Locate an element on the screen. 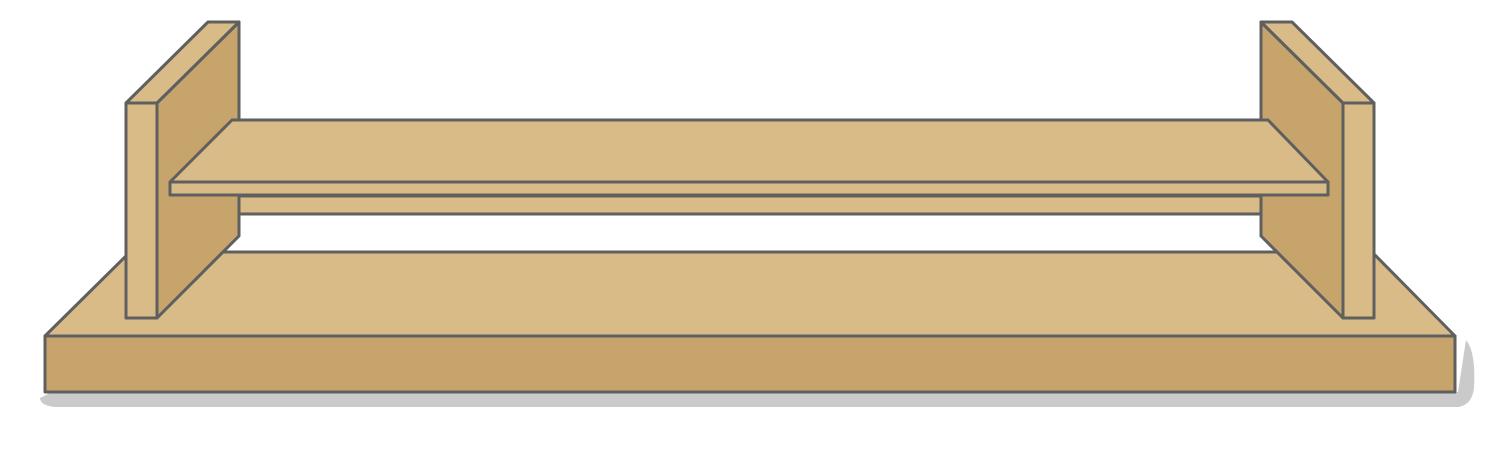 This screenshot has height=450, width=1500. shelf-front-edge is located at coordinates (749, 188).